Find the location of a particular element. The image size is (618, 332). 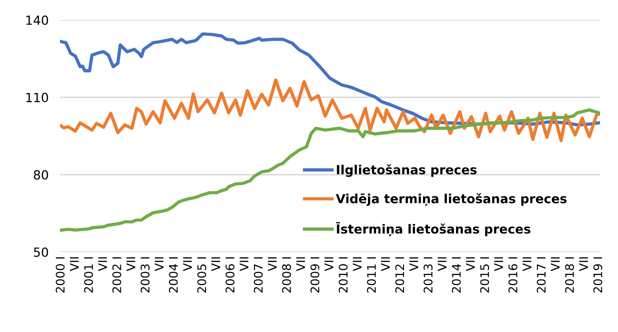

y-tick-label: 140 is located at coordinates (37, 20).